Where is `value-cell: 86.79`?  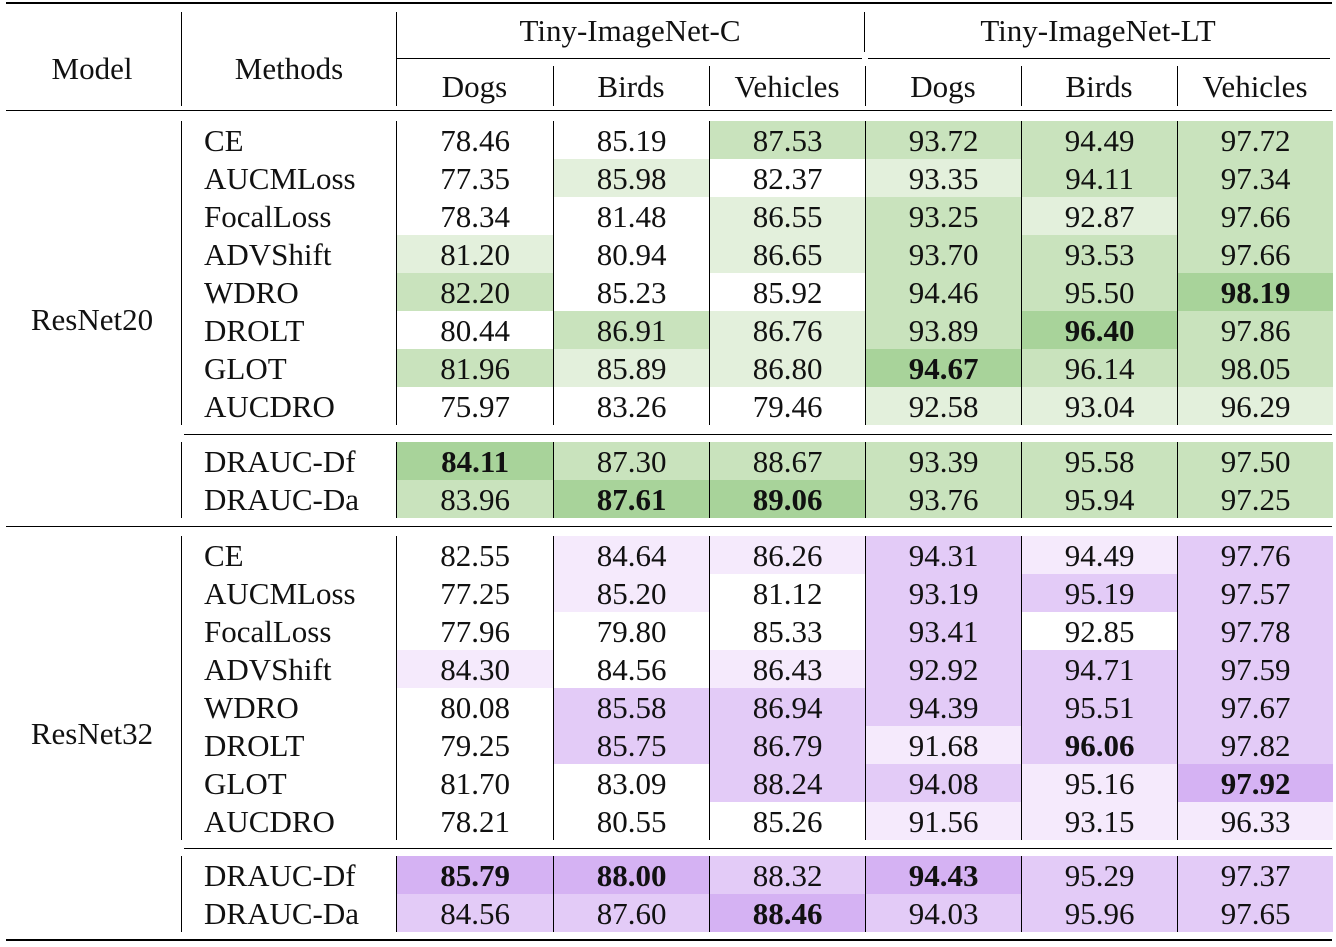 value-cell: 86.79 is located at coordinates (787, 745).